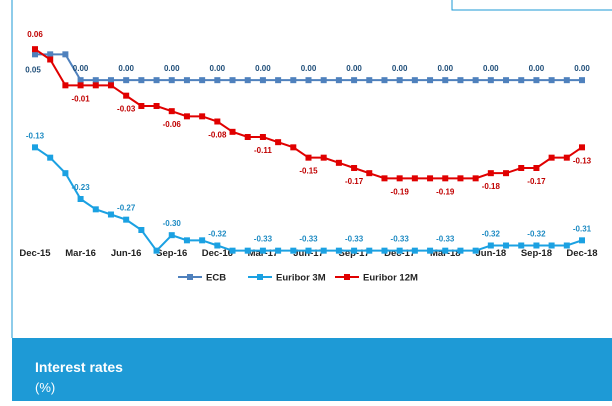 The height and width of the screenshot is (406, 612). Describe the element at coordinates (79, 367) in the screenshot. I see `caption: Interest rates` at that location.